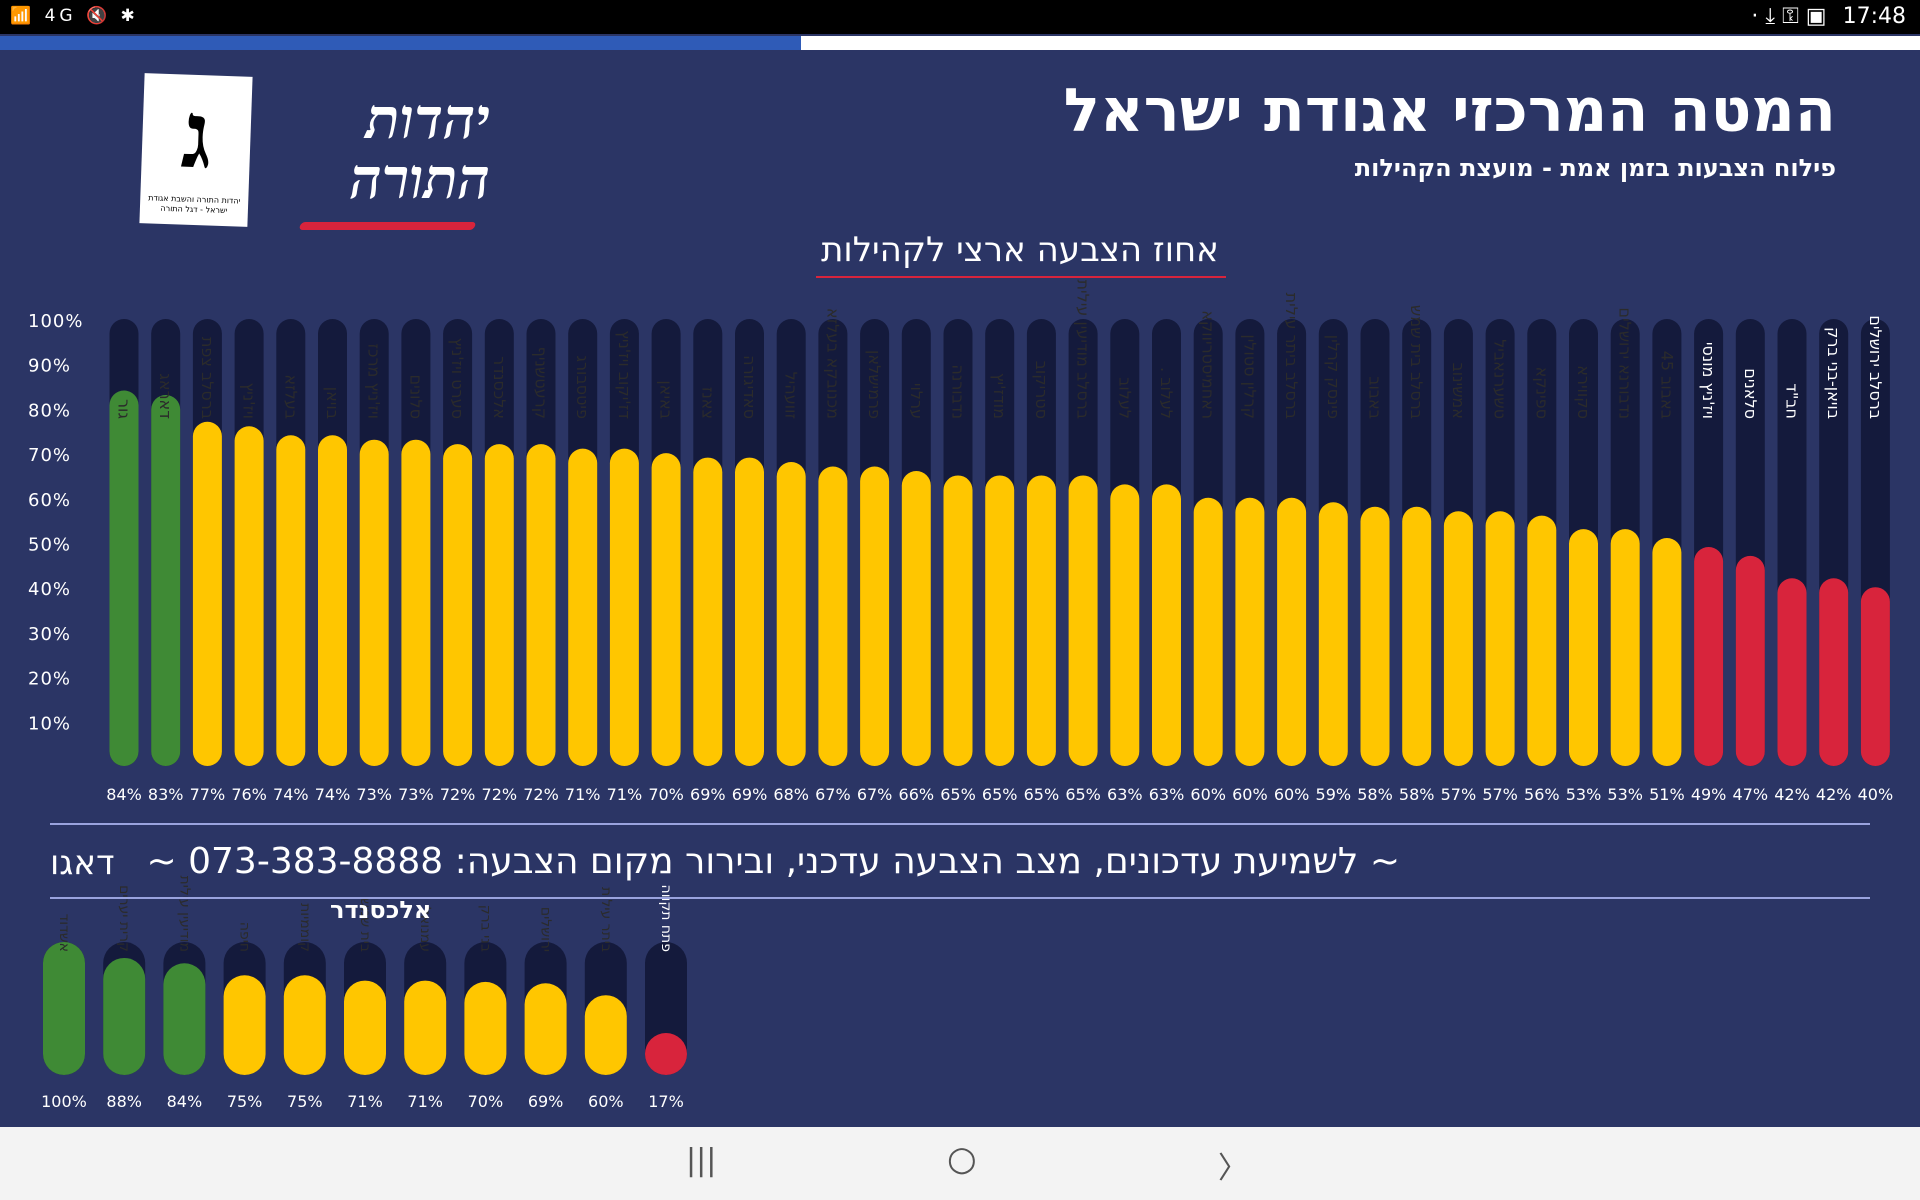 This screenshot has width=1920, height=1200. Describe the element at coordinates (290, 396) in the screenshot. I see `bar-category-label: בעלזא` at that location.